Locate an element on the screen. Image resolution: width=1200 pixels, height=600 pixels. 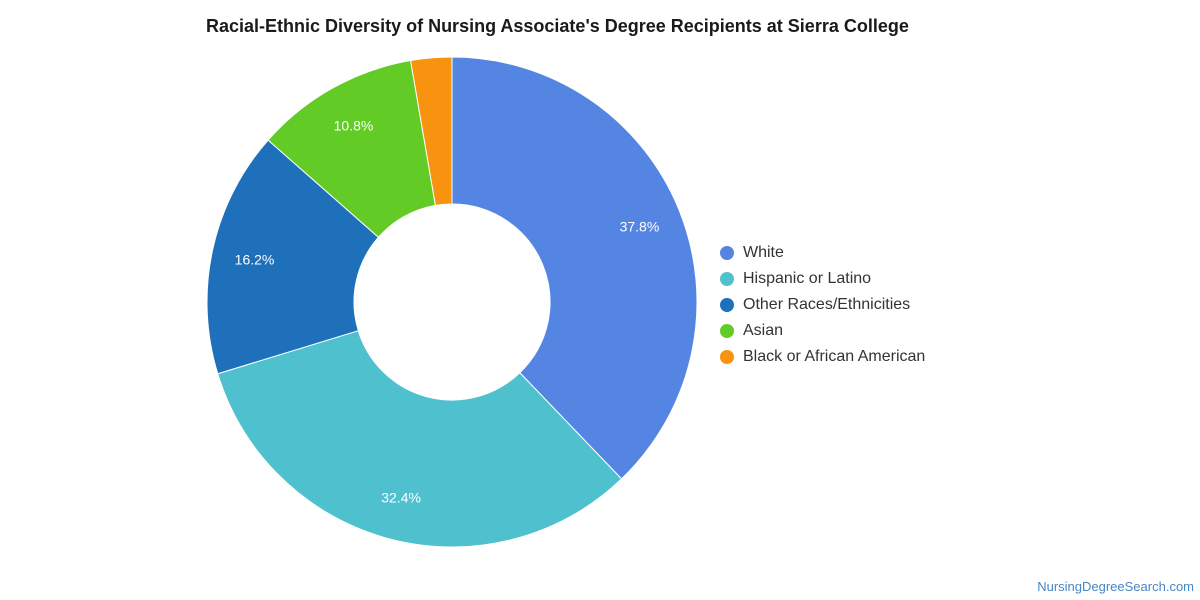
slice-other-races-ethnicities is located at coordinates (293, 257).